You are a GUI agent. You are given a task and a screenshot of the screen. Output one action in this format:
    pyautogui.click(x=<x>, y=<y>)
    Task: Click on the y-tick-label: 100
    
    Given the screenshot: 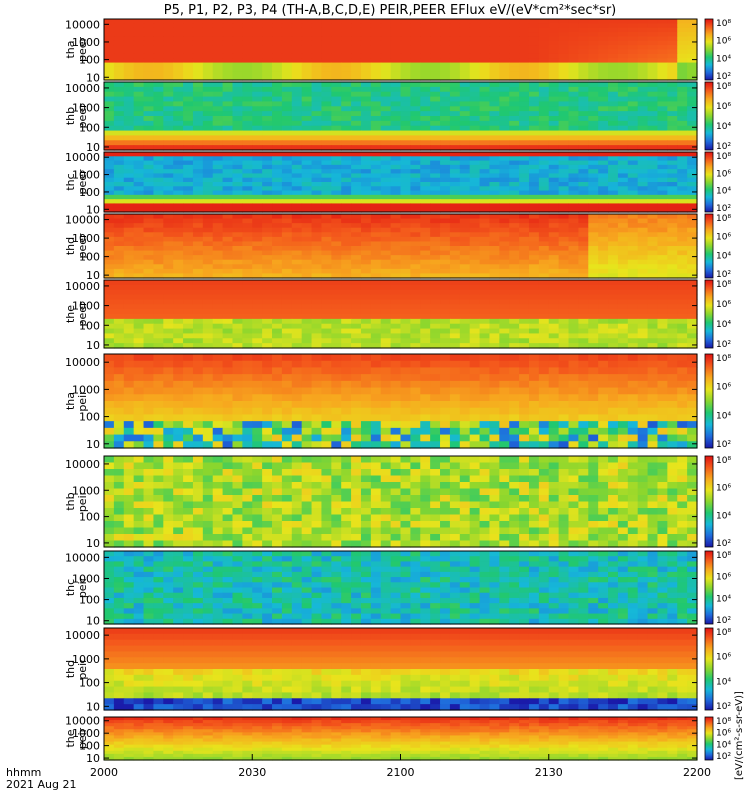 What is the action you would take?
    pyautogui.click(x=89, y=257)
    